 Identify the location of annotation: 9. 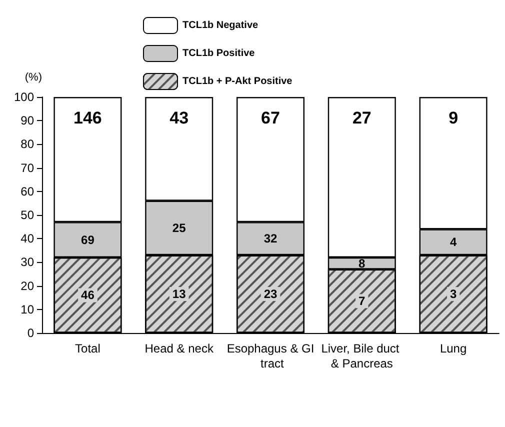
(453, 118).